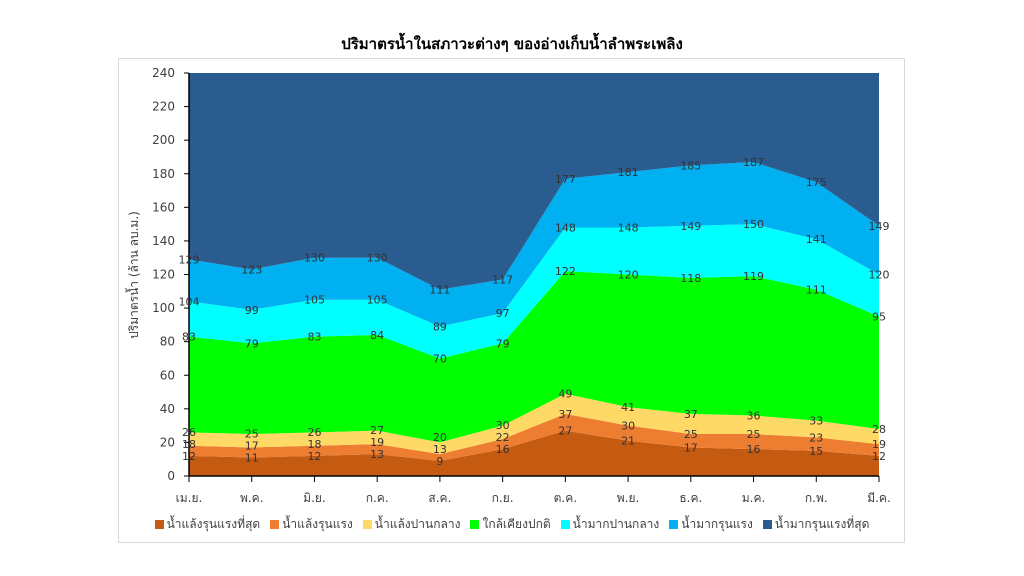  Describe the element at coordinates (377, 442) in the screenshot. I see `data-label: 19` at that location.